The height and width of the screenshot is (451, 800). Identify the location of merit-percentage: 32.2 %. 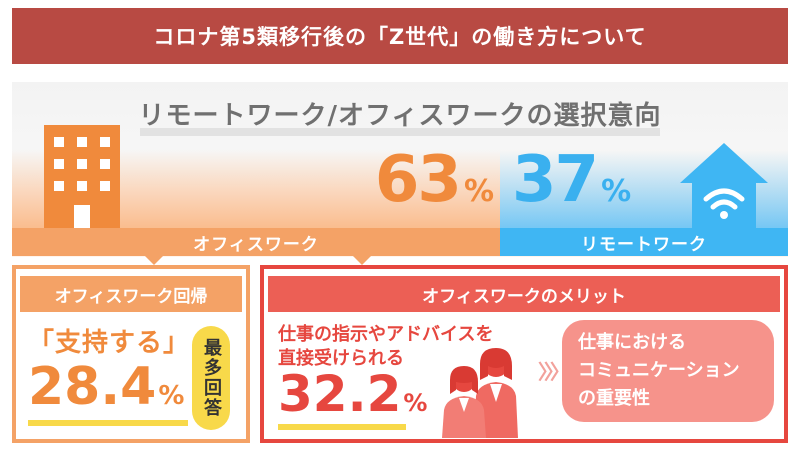
(352, 394).